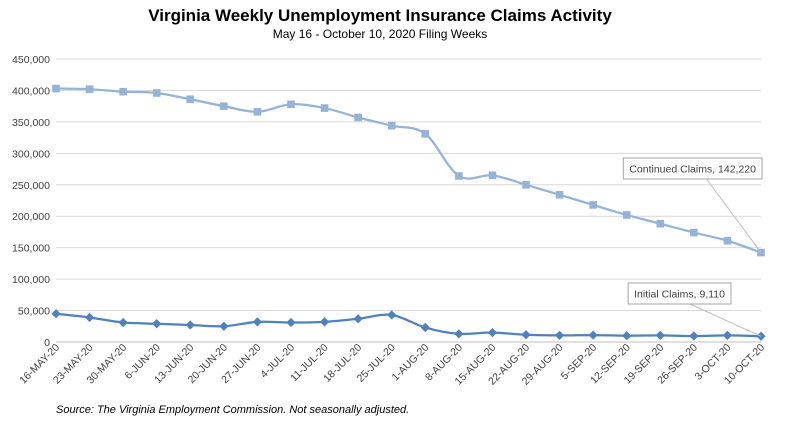  I want to click on y-tick-label: 350,000, so click(31, 123).